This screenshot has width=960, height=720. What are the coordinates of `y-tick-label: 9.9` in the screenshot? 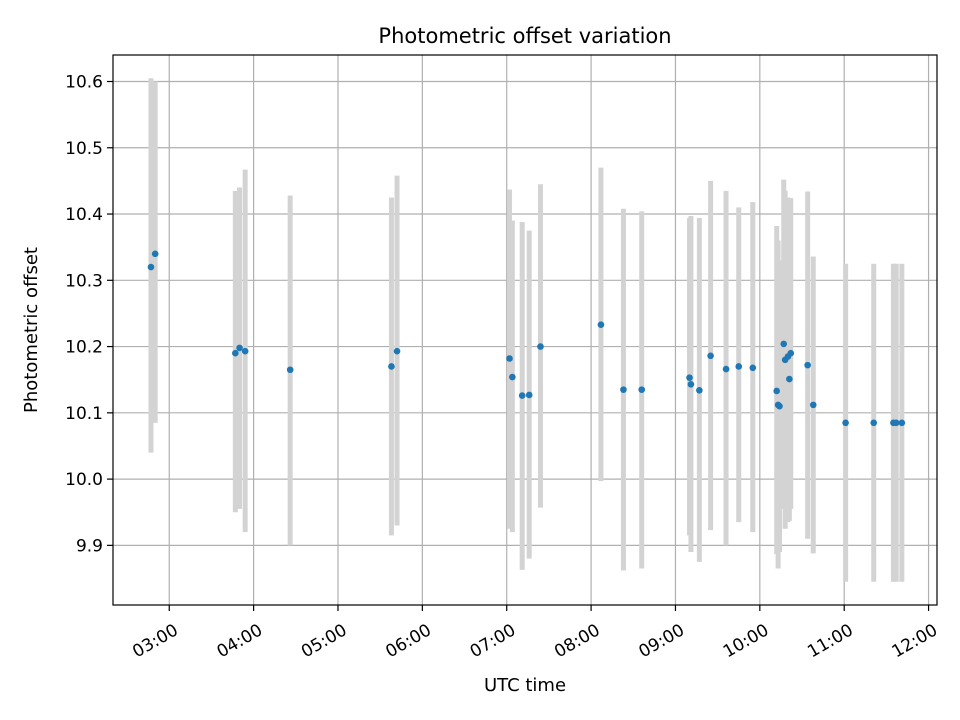 It's located at (89, 546).